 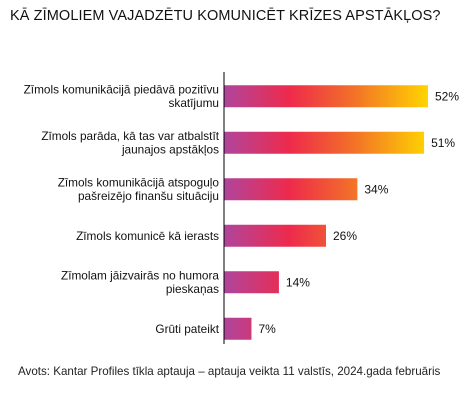 What do you see at coordinates (267, 329) in the screenshot?
I see `data-label-5: 7%` at bounding box center [267, 329].